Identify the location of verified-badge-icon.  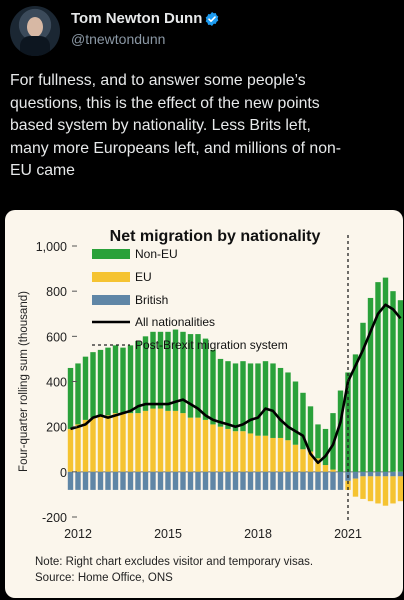
(212, 19).